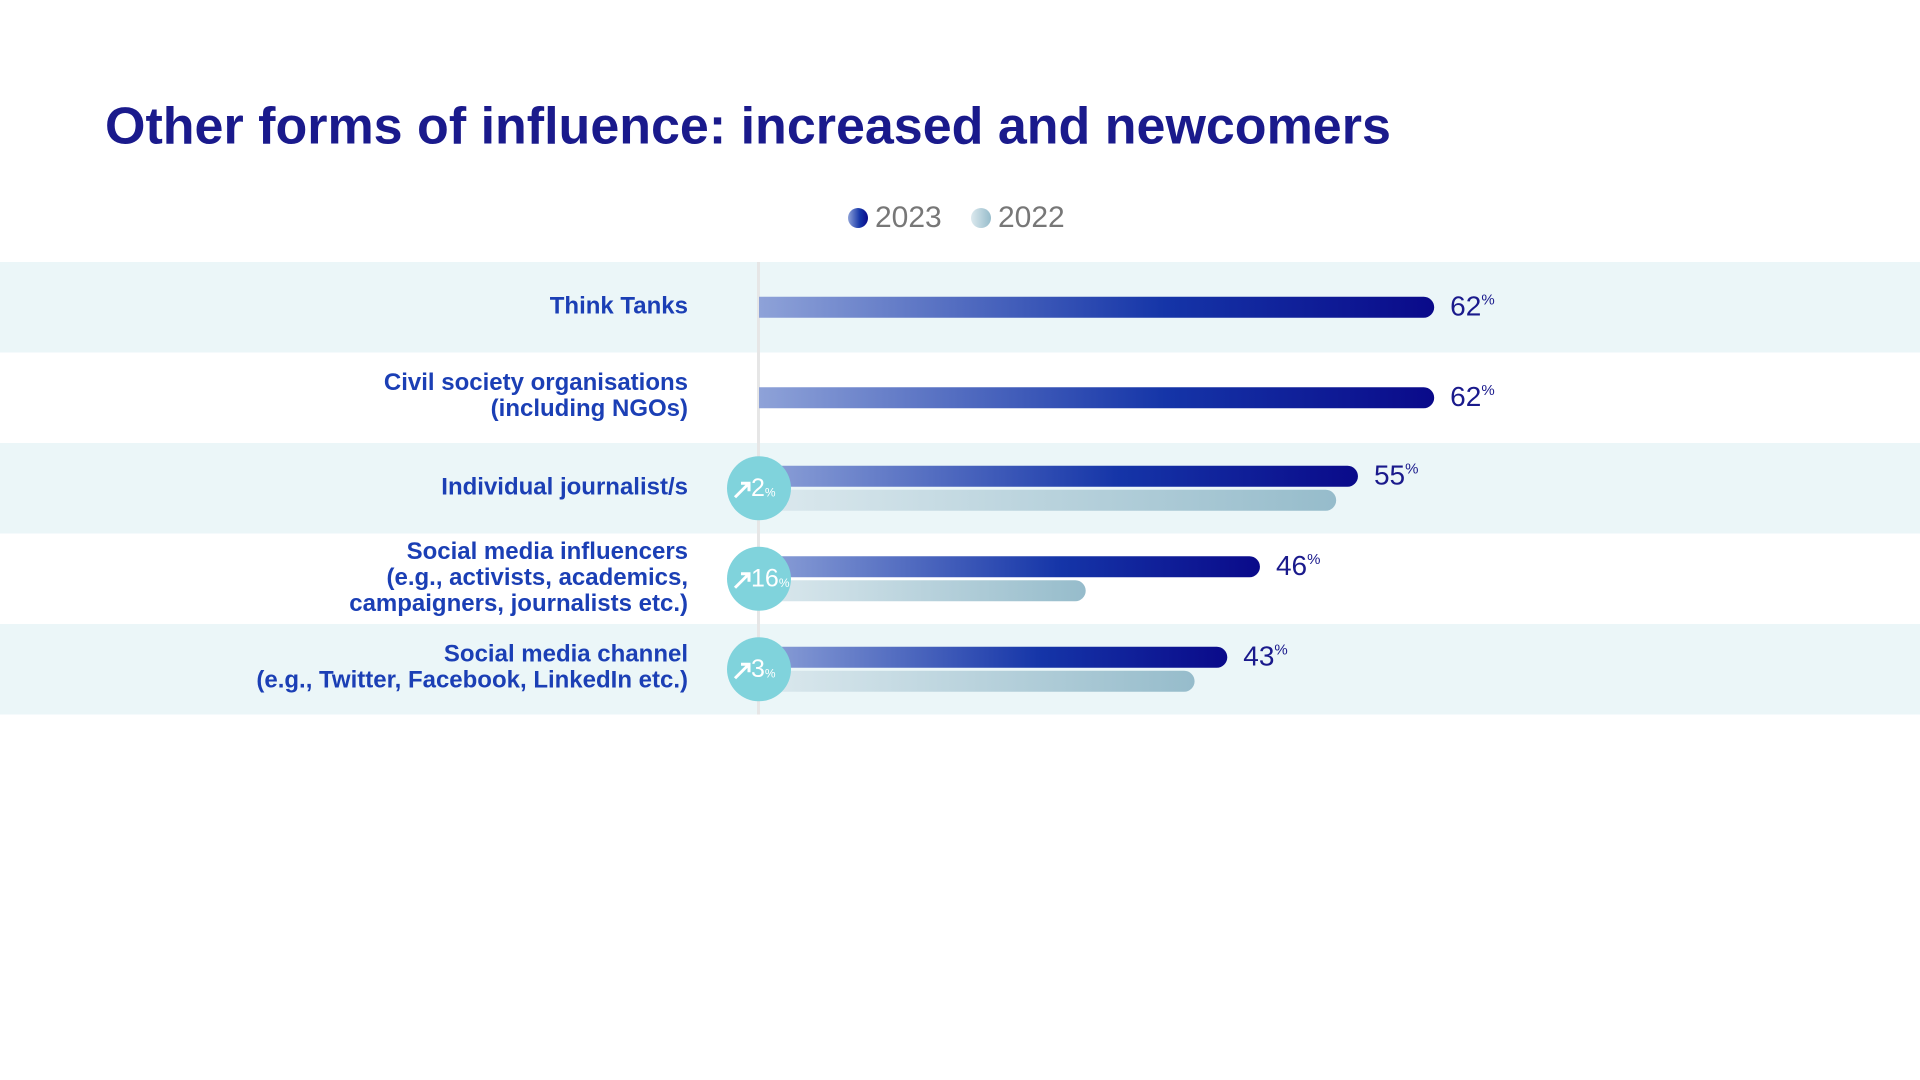  Describe the element at coordinates (908, 217) in the screenshot. I see `legend-label: 2023` at that location.